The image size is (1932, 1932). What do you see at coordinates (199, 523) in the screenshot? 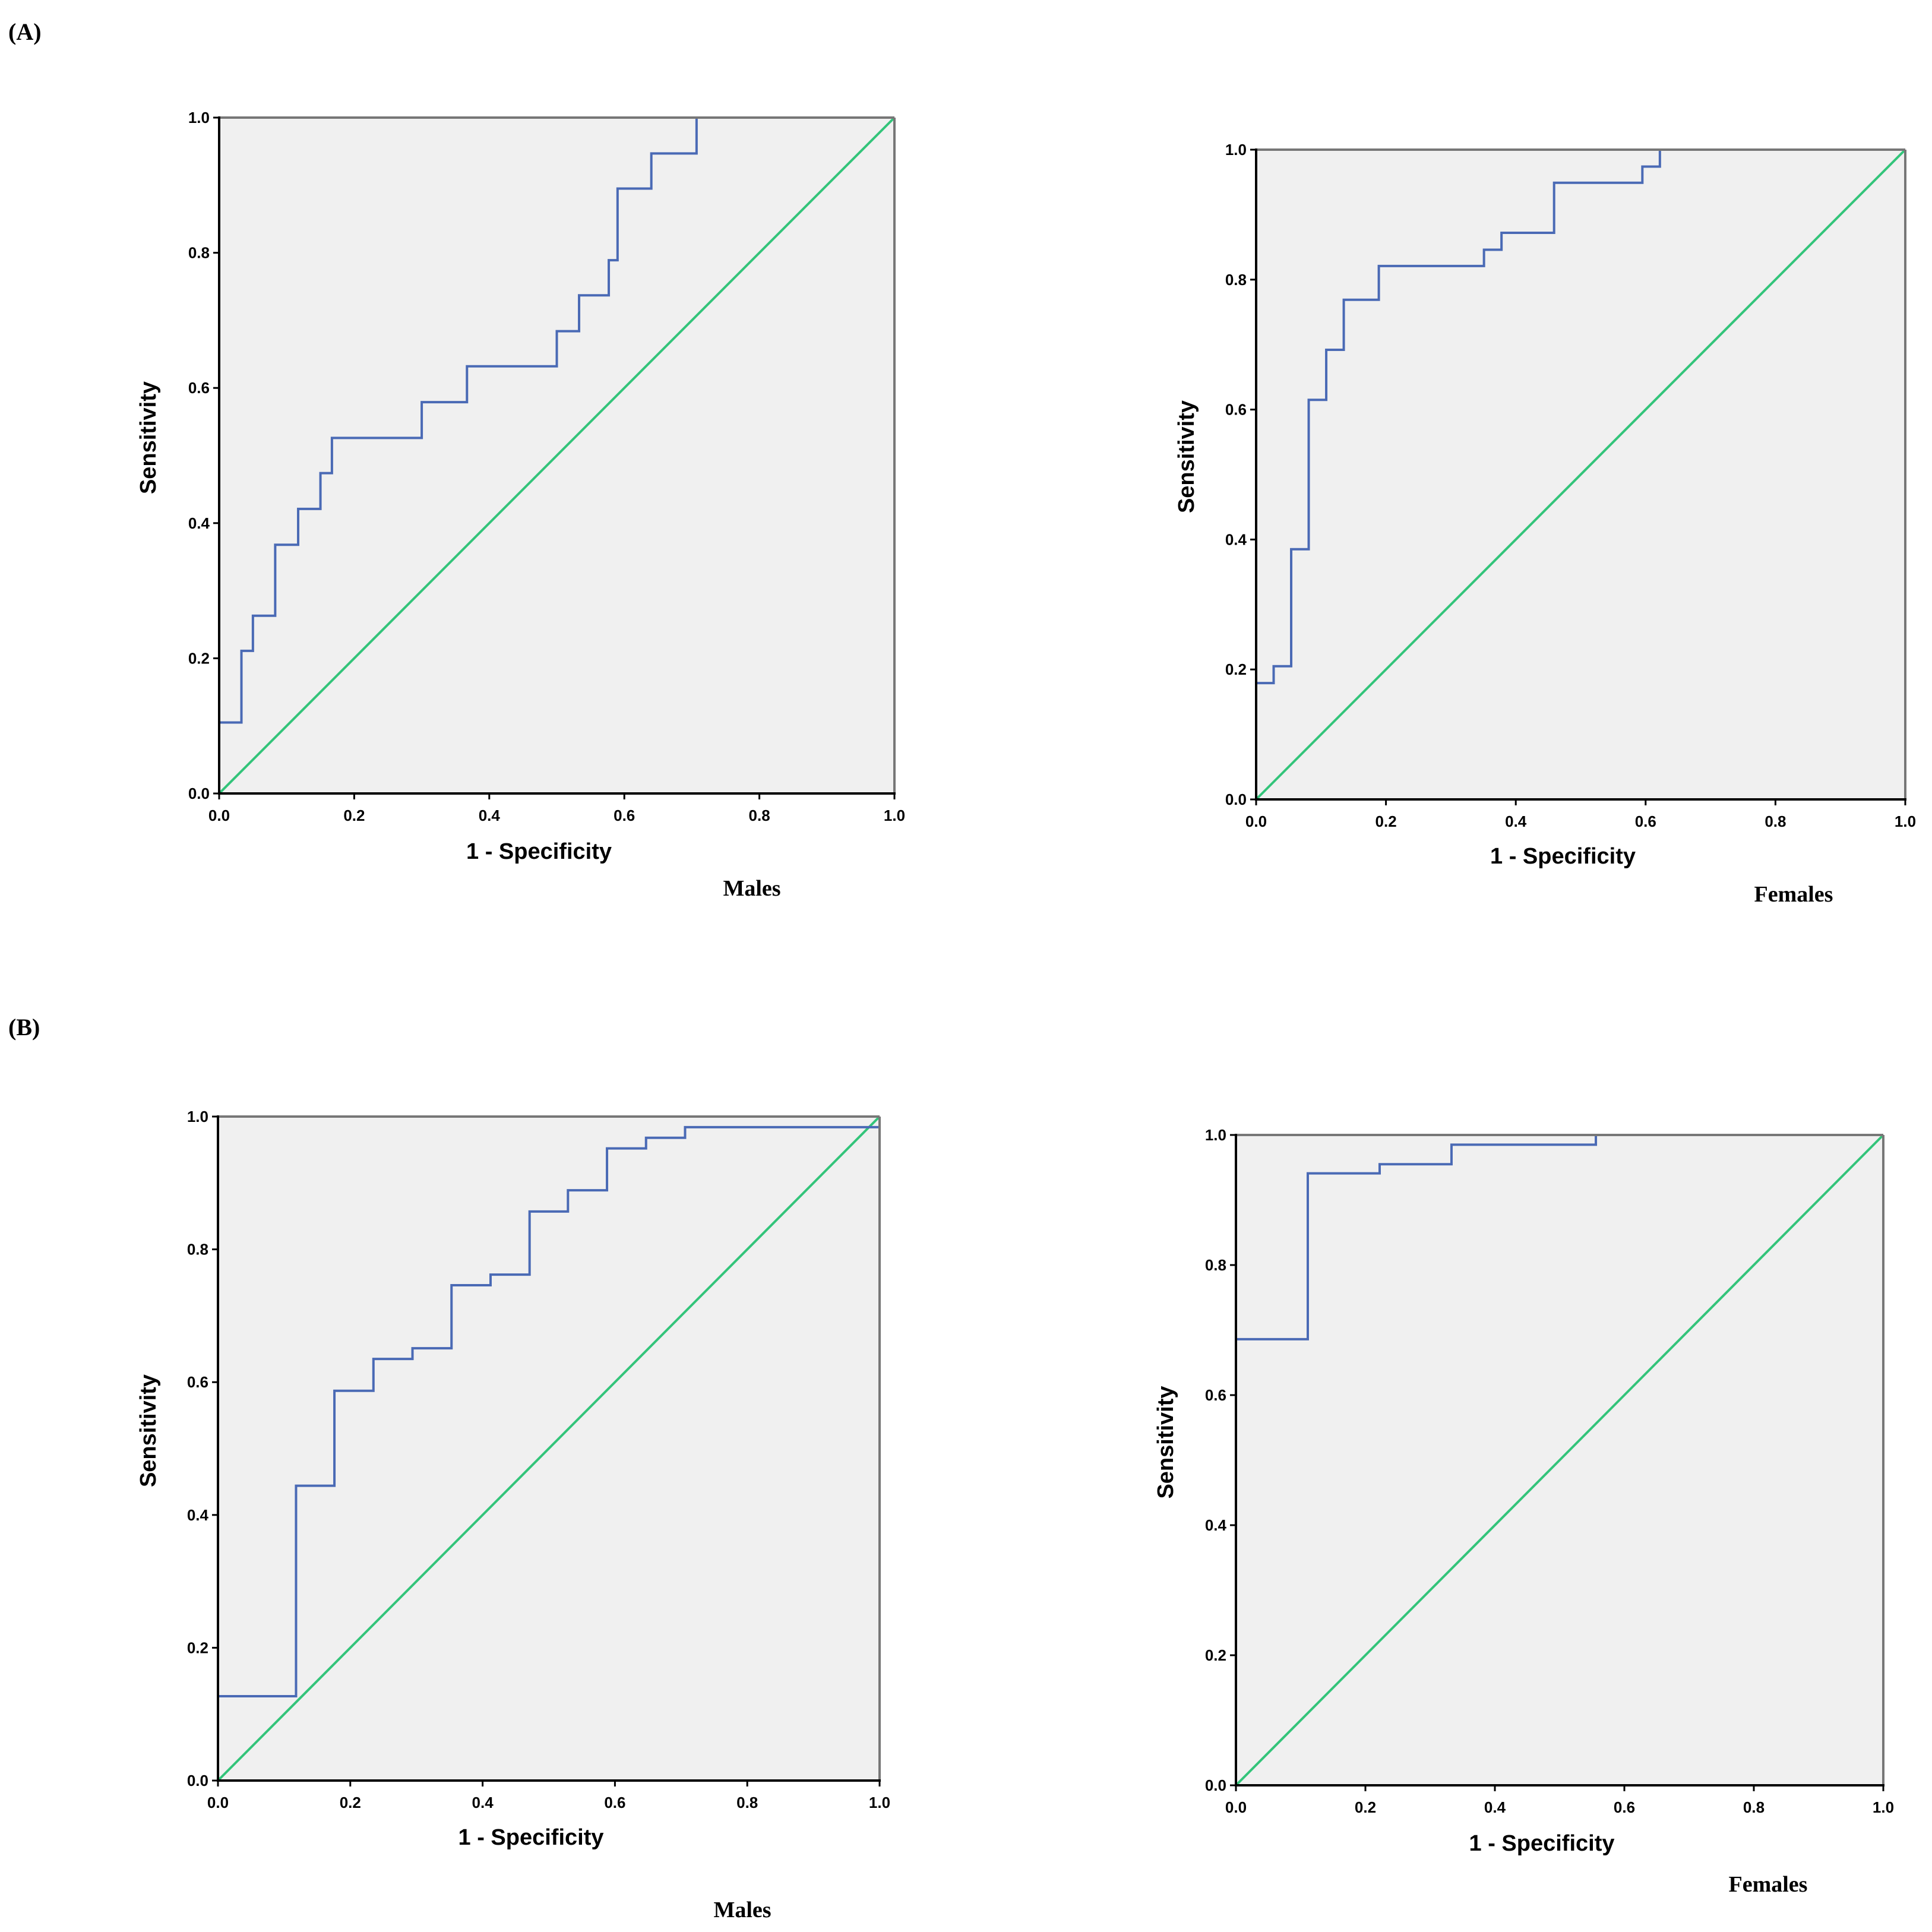
I see `chart-1-ytick-label: 0.4` at bounding box center [199, 523].